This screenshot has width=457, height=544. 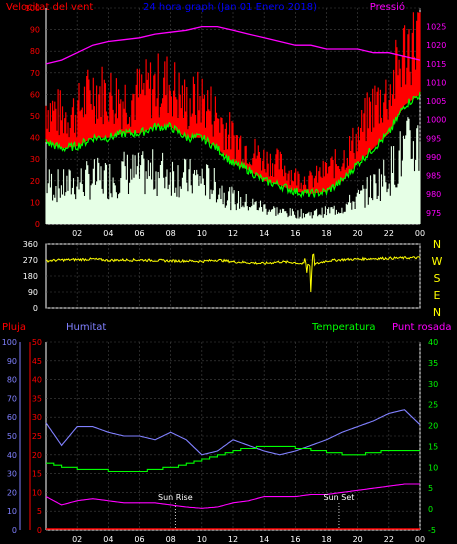 I want to click on pressure-tick-label: 1025, so click(x=436, y=27).